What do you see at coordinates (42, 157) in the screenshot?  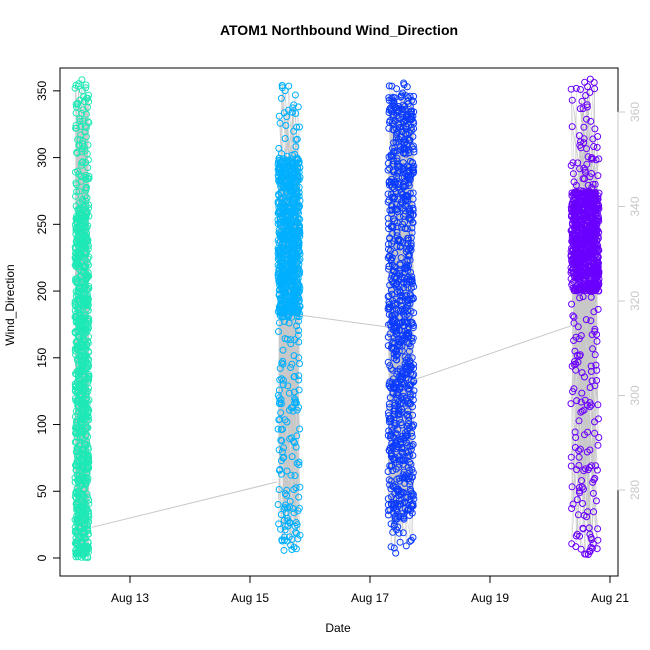 I see `y-tick-label: 300` at bounding box center [42, 157].